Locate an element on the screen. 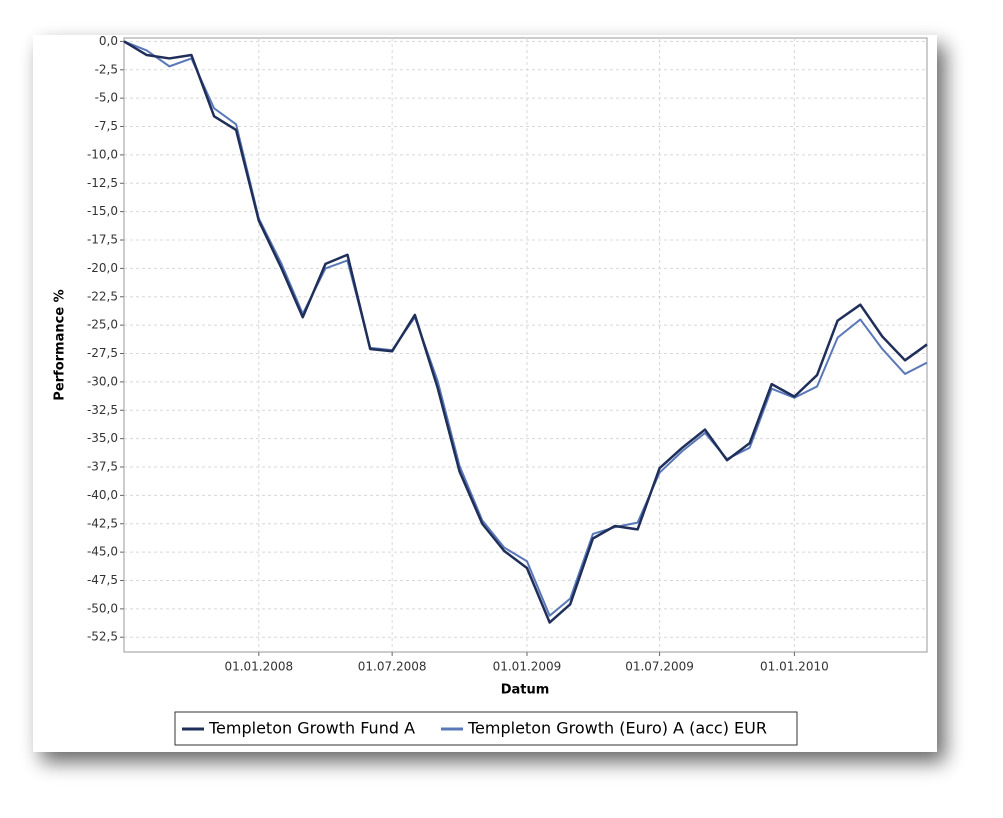  y-tick-label: -30,0 is located at coordinates (102, 381).